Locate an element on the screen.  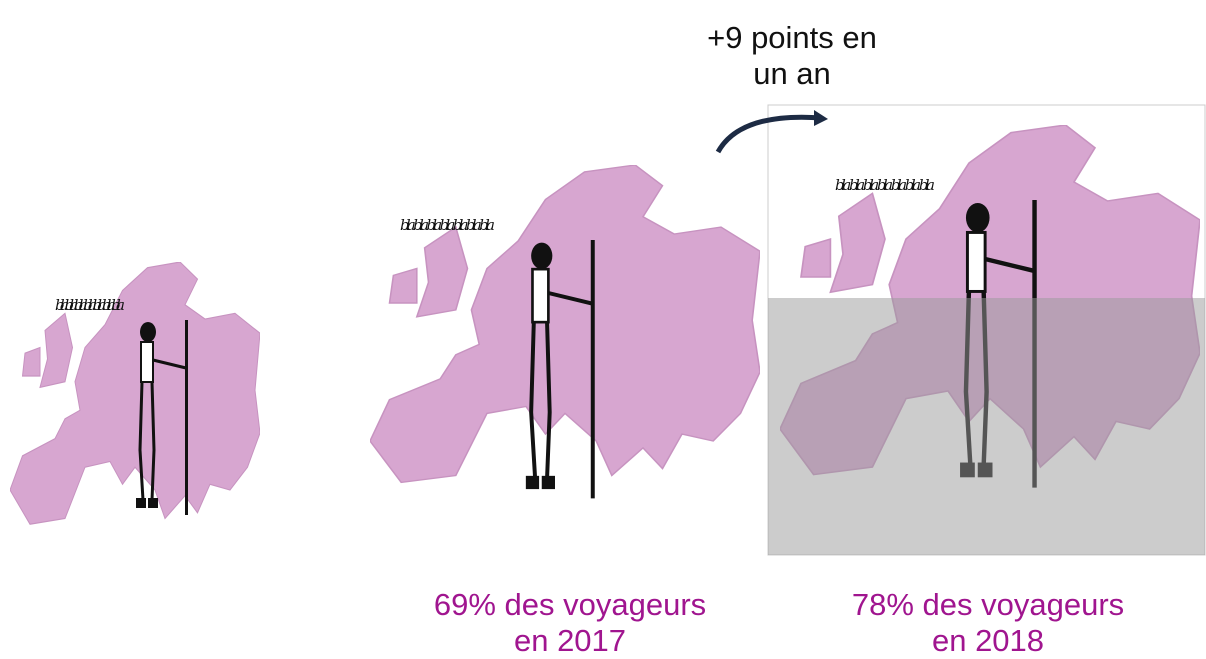
arrow-head is located at coordinates (821, 118).